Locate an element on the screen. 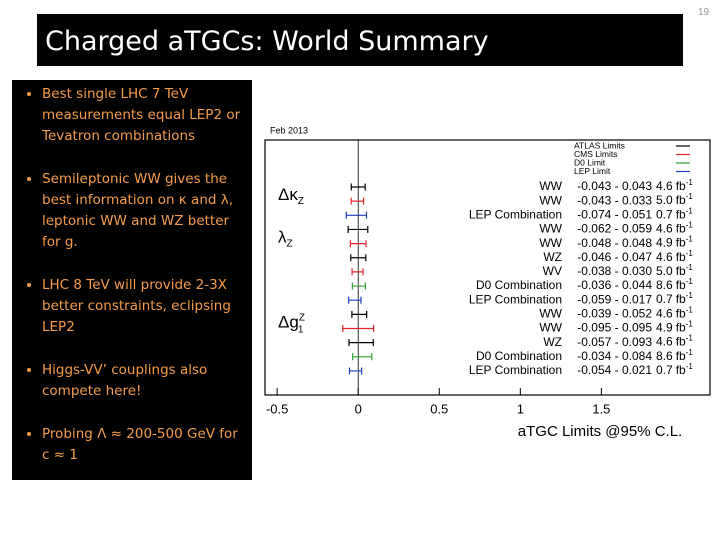  range-label: -0.062 - 0.059 is located at coordinates (614, 229).